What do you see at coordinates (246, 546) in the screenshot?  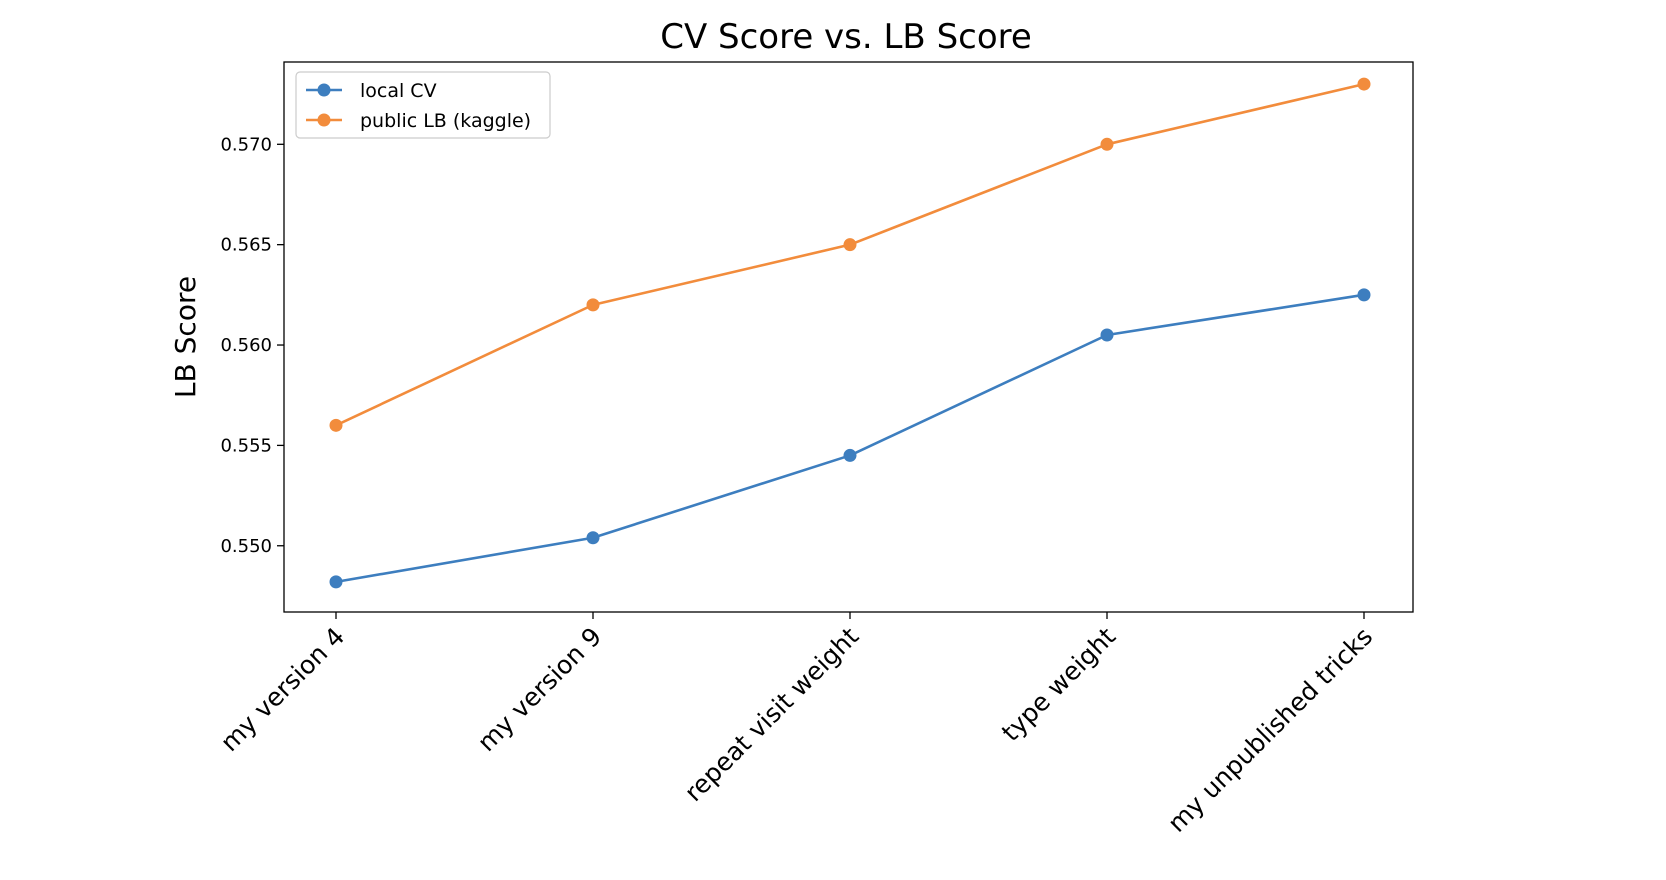 I see `y-tick-label: 0.550` at bounding box center [246, 546].